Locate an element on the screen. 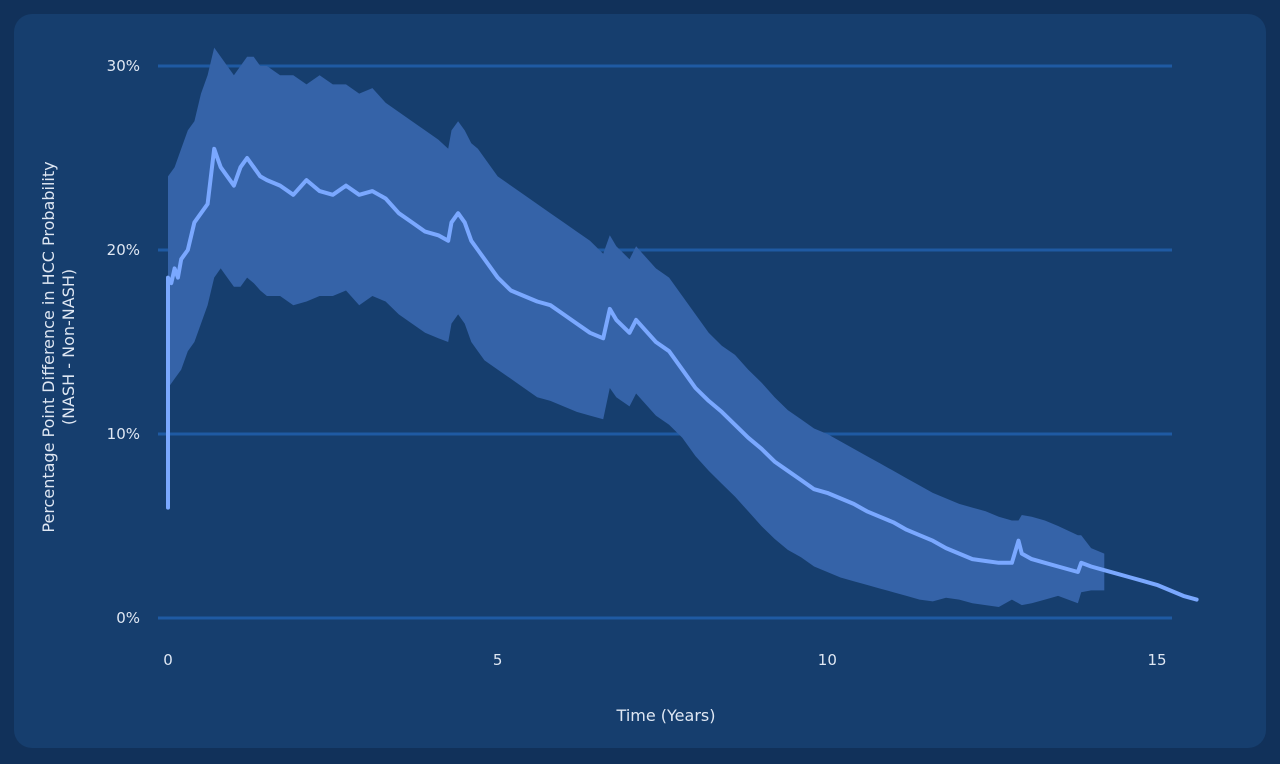 The width and height of the screenshot is (1280, 764). x-tick-label: 0 is located at coordinates (168, 660).